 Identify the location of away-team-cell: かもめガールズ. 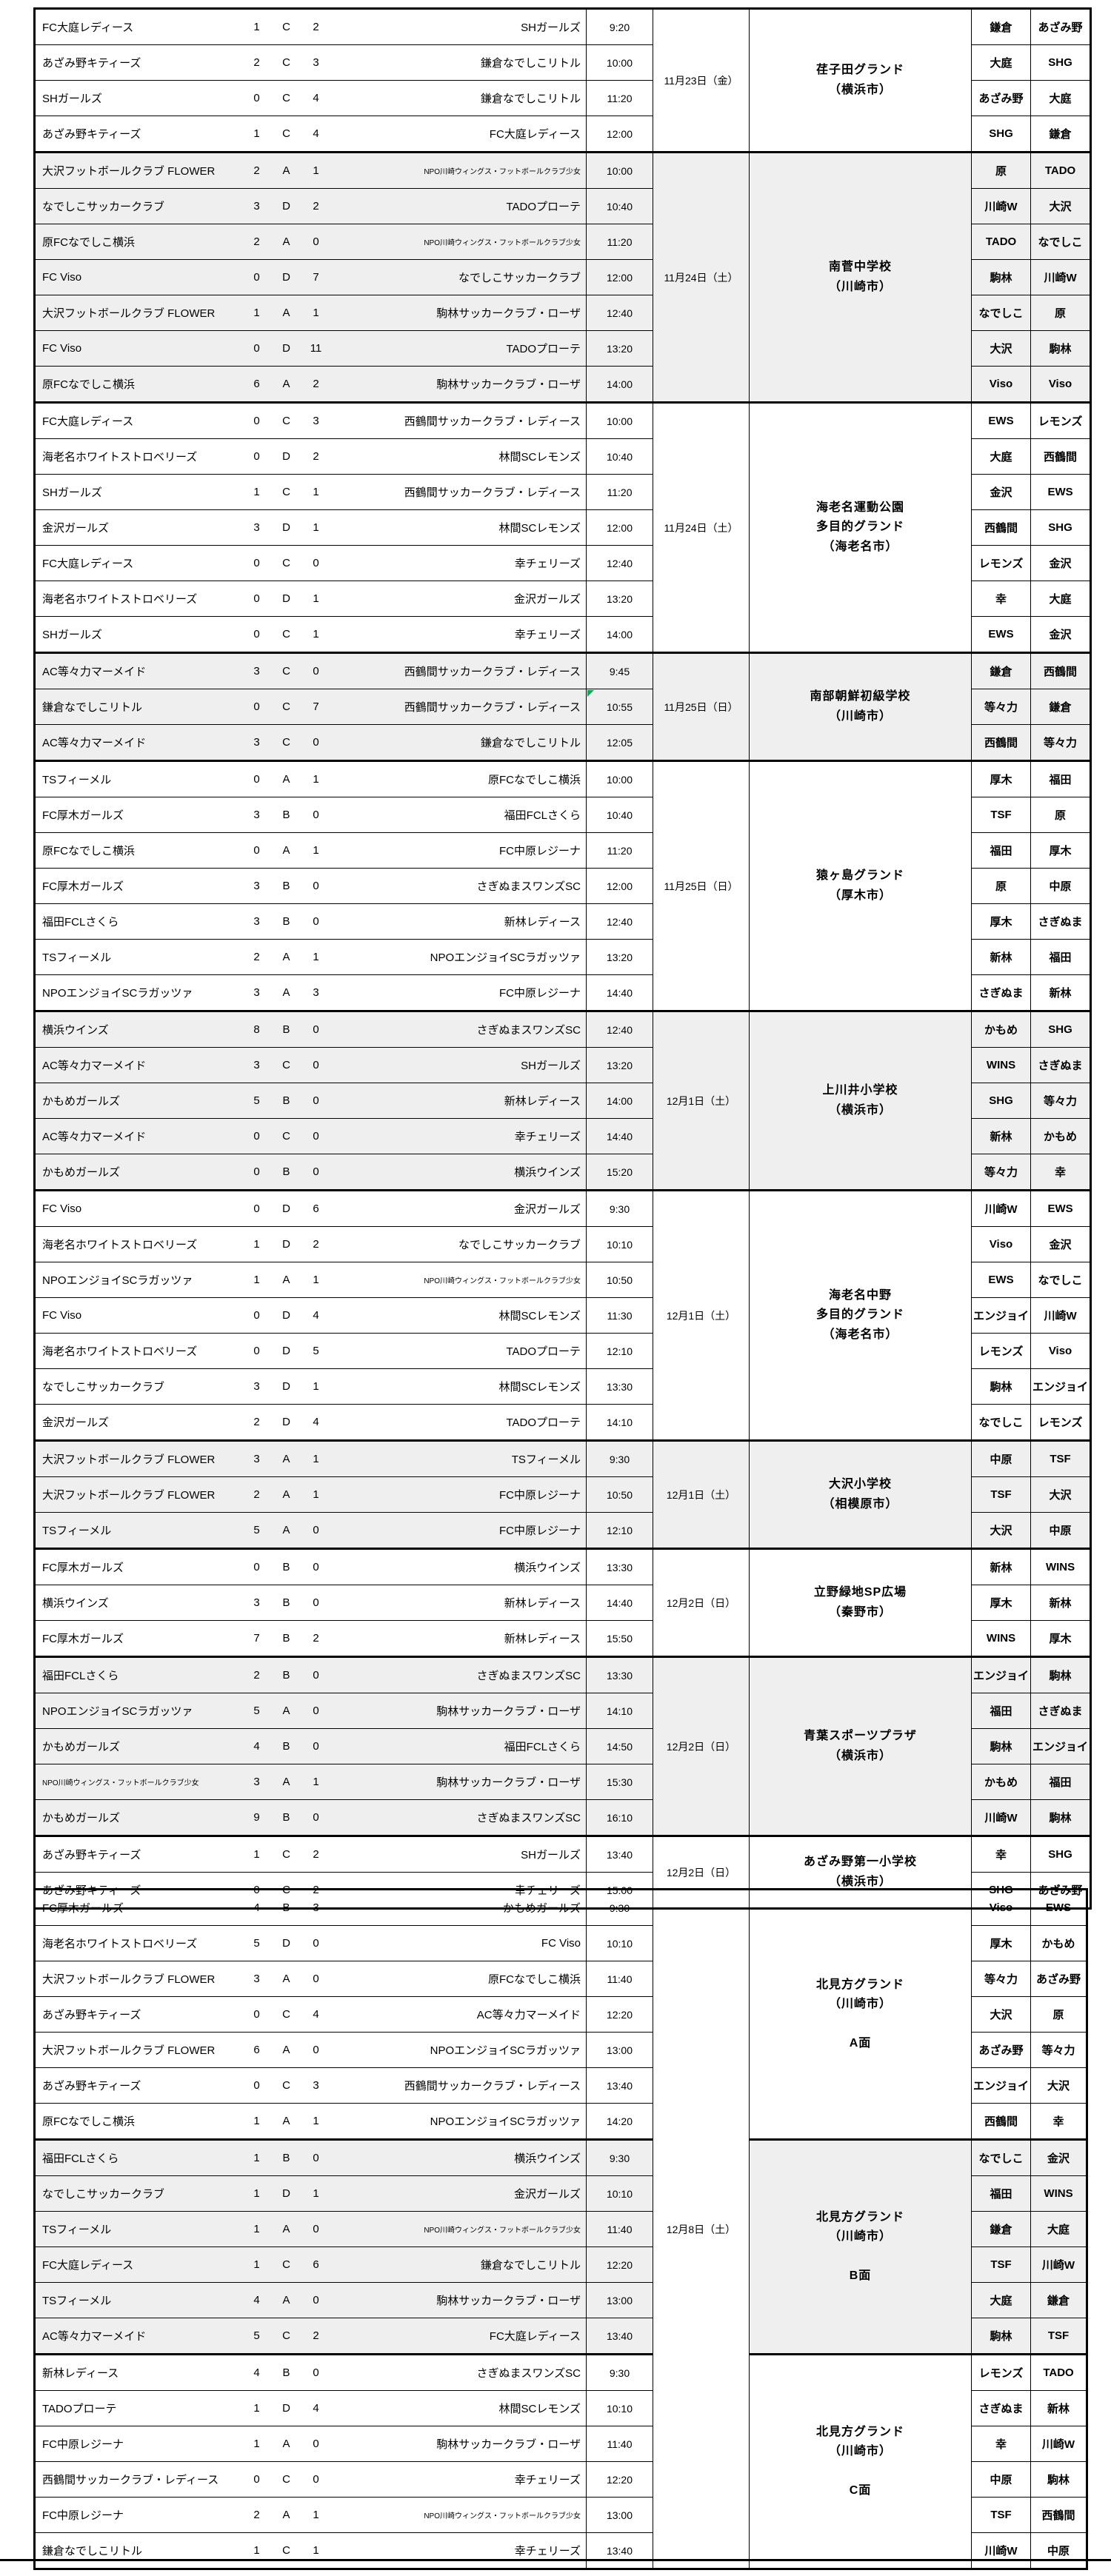
(459, 1907).